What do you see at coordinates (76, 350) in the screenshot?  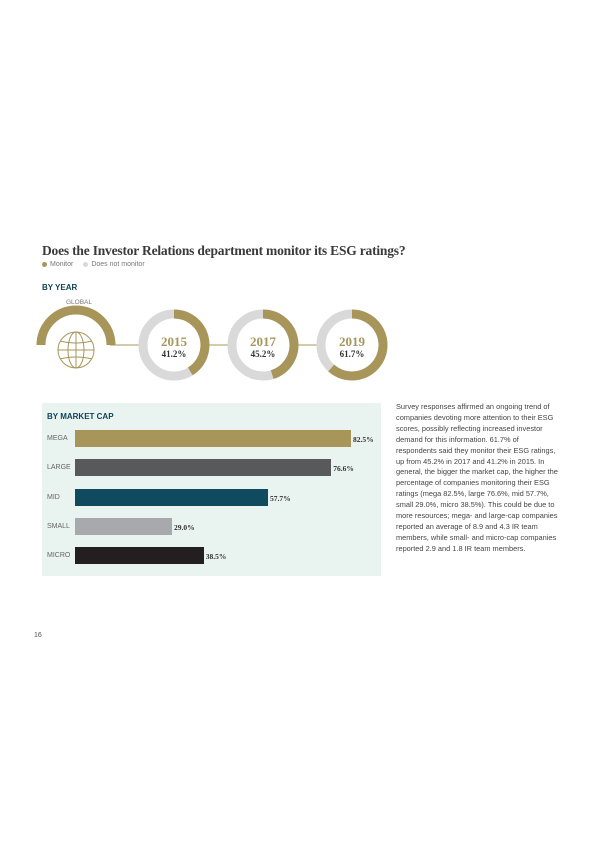 I see `globe-icon` at bounding box center [76, 350].